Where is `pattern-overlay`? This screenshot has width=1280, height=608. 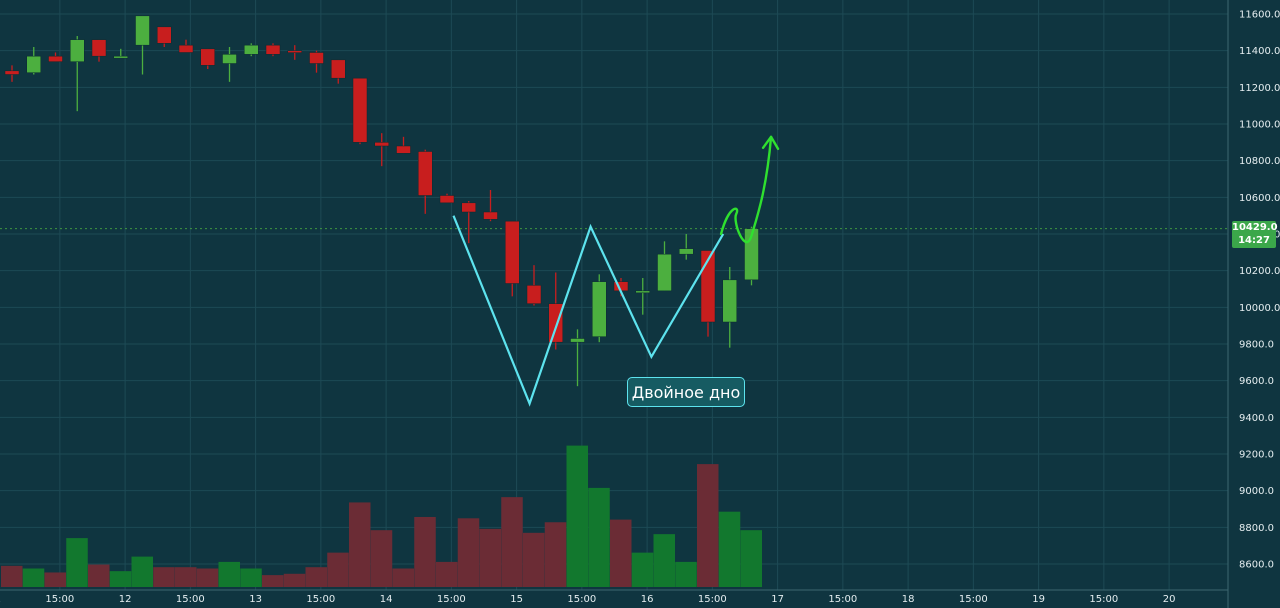 pattern-overlay is located at coordinates (616, 271).